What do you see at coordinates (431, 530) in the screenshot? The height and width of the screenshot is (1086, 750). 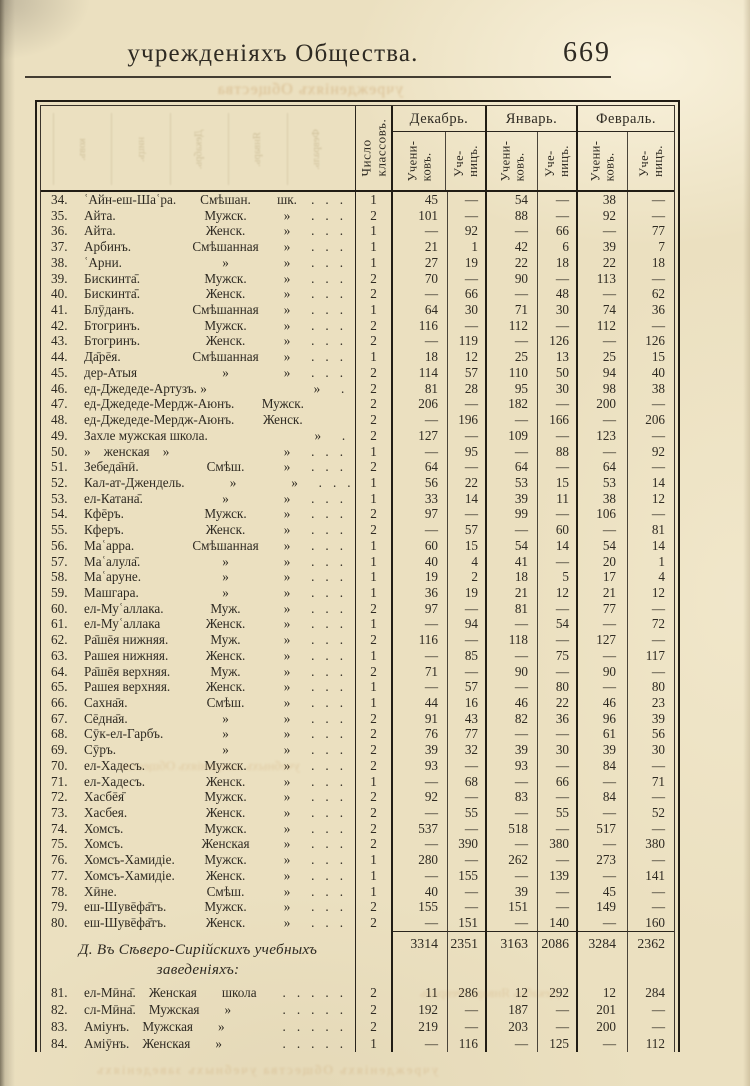 I see `december-male-count: —` at bounding box center [431, 530].